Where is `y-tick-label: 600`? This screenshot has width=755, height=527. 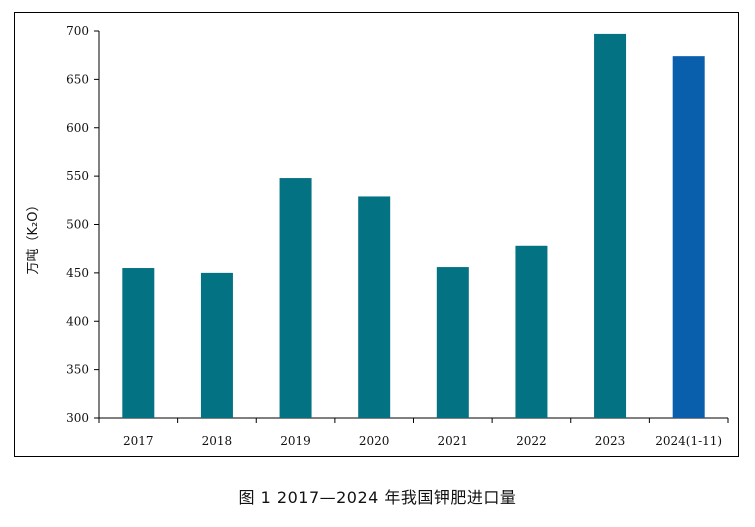 y-tick-label: 600 is located at coordinates (77, 128).